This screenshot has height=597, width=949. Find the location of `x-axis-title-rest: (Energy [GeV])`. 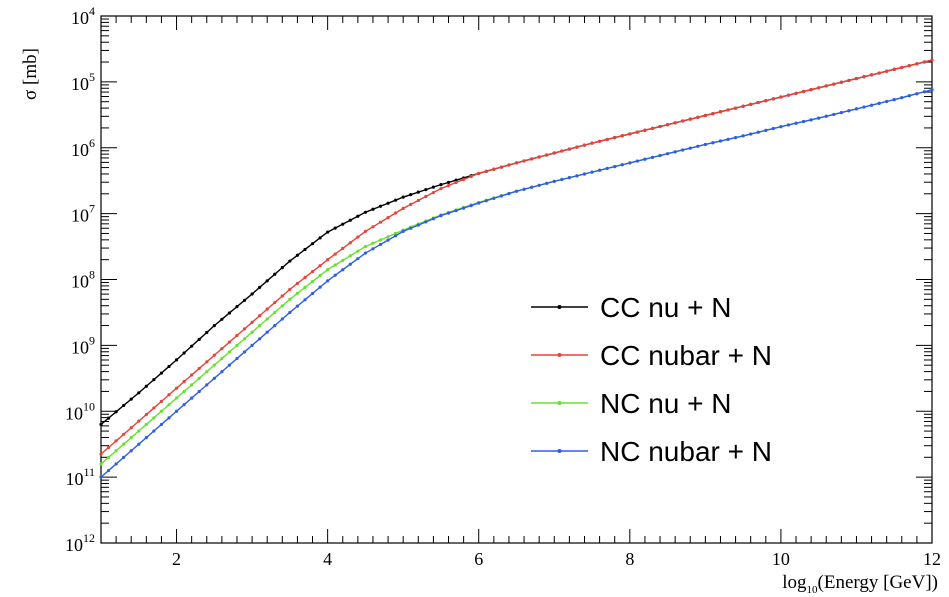

x-axis-title-rest: (Energy [GeV]) is located at coordinates (878, 582).